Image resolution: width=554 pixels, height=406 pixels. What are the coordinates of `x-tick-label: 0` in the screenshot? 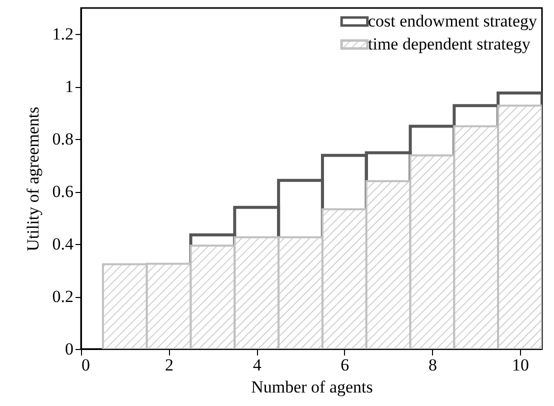 It's located at (86, 365).